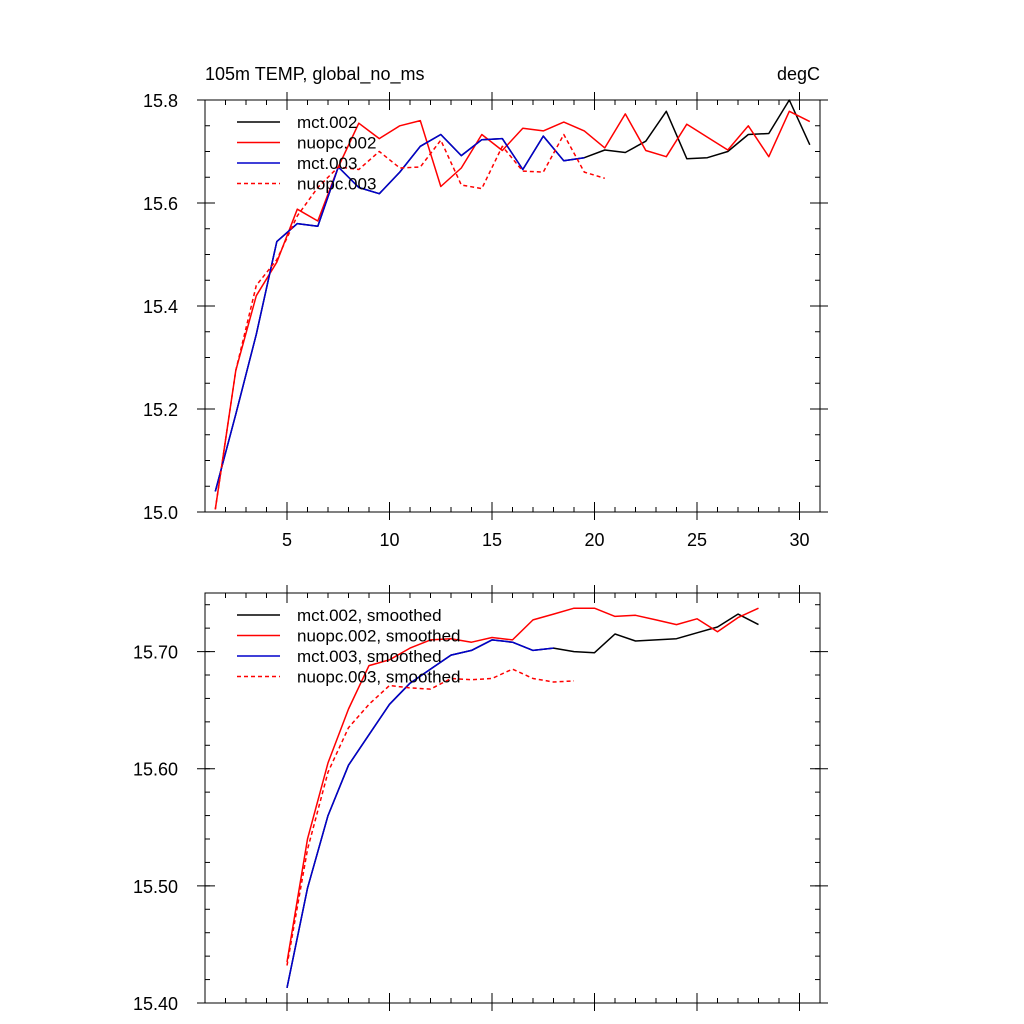 Image resolution: width=1024 pixels, height=1024 pixels. What do you see at coordinates (369, 656) in the screenshot?
I see `legend-label: mct.003, smoothed` at bounding box center [369, 656].